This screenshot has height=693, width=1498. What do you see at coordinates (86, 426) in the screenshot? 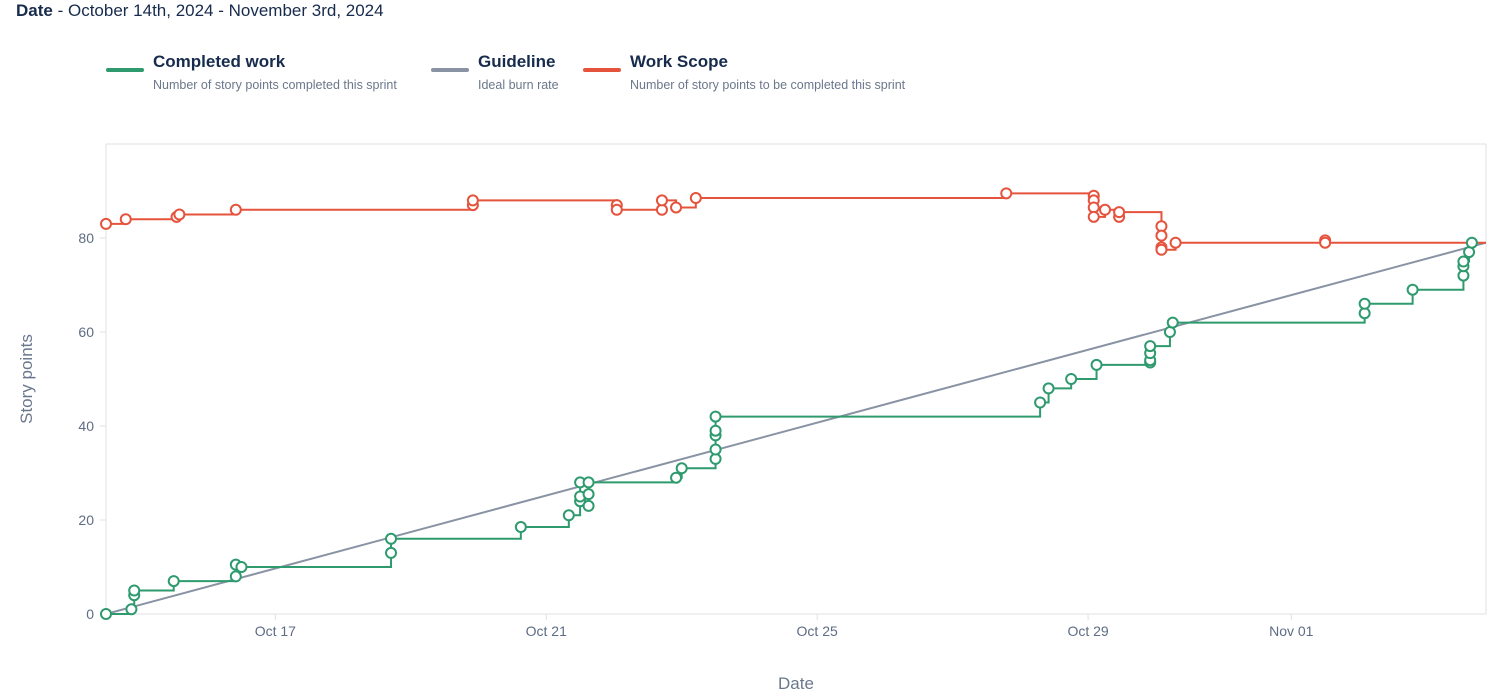
I see `y-tick-label: 40` at bounding box center [86, 426].